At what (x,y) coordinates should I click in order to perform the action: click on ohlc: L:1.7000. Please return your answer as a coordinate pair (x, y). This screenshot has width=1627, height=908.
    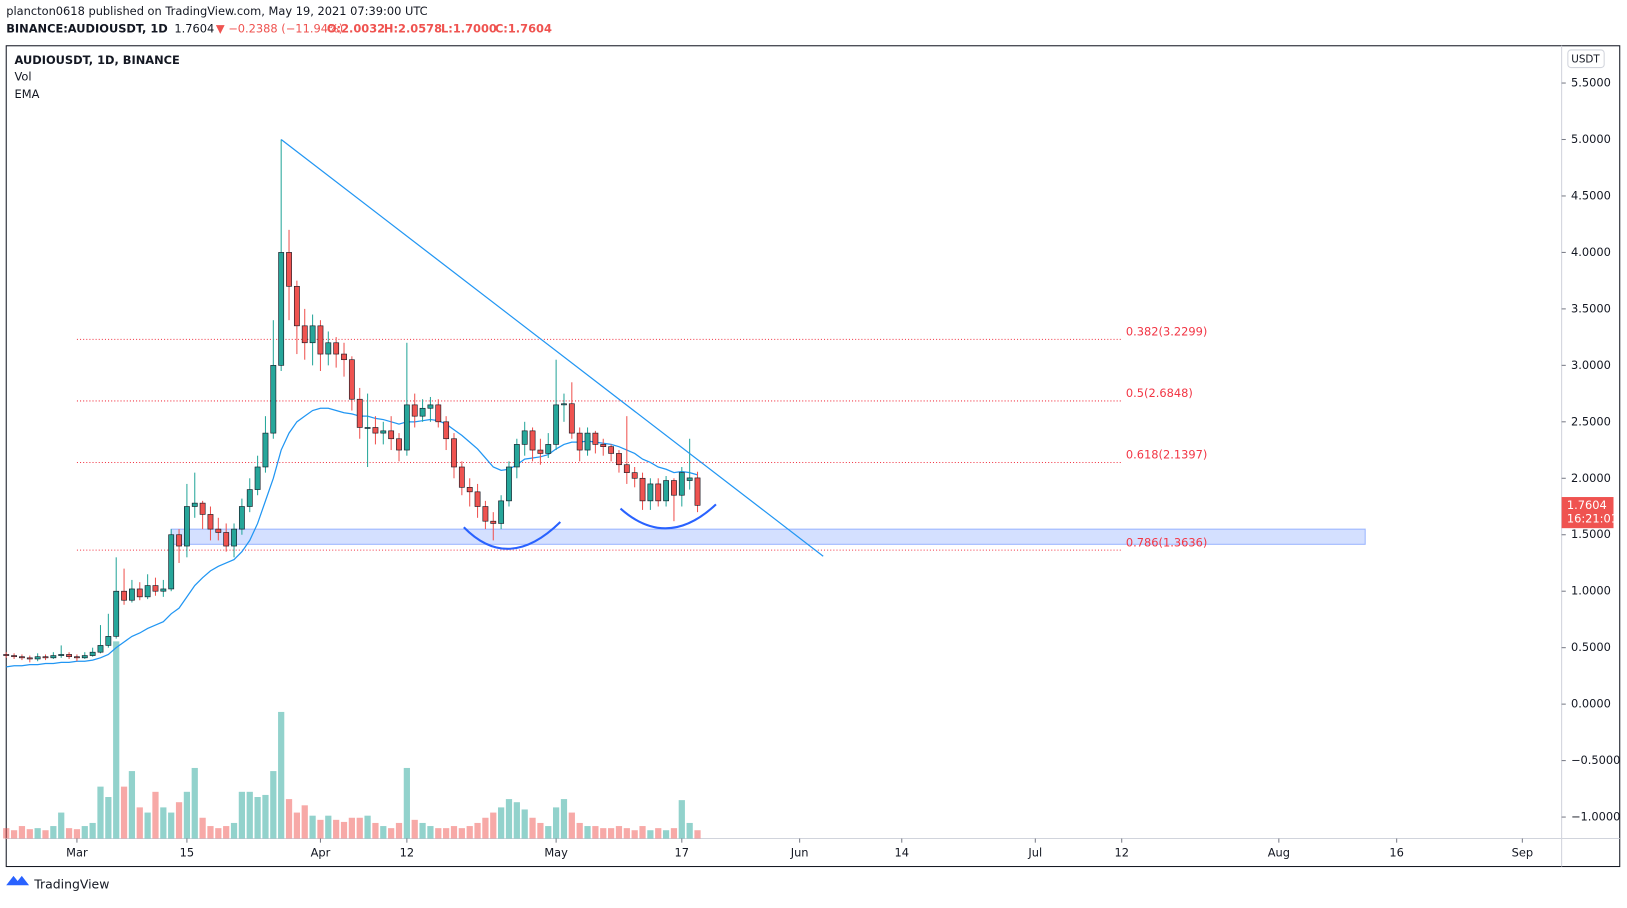
    Looking at the image, I should click on (469, 29).